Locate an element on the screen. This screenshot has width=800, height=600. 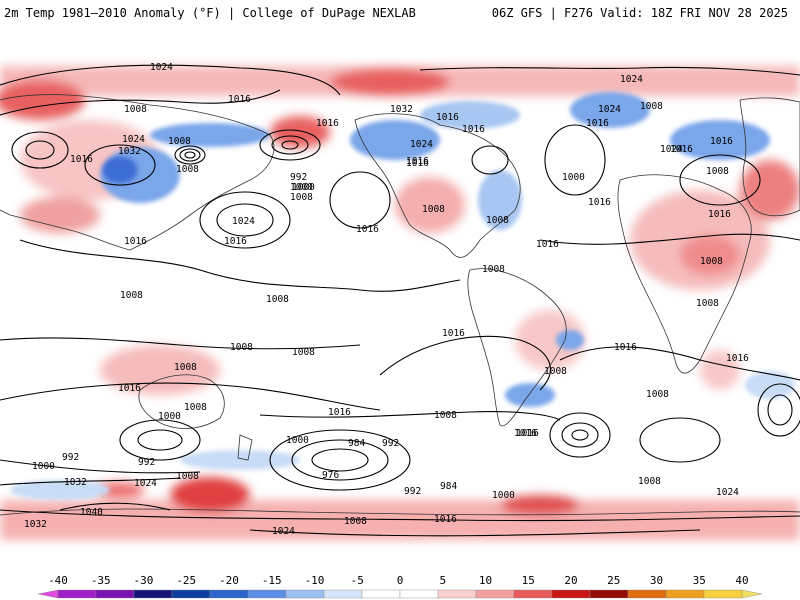
colorbar-tick-label: -20 is located at coordinates (229, 580).